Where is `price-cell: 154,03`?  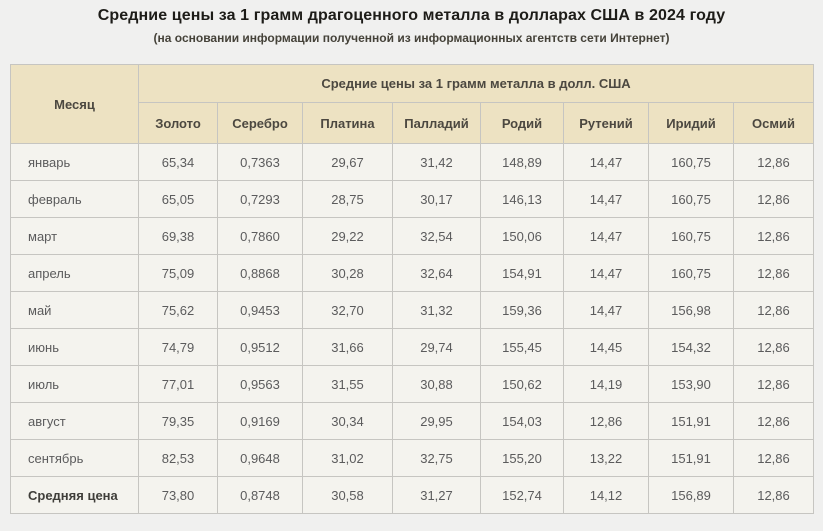
price-cell: 154,03 is located at coordinates (522, 421).